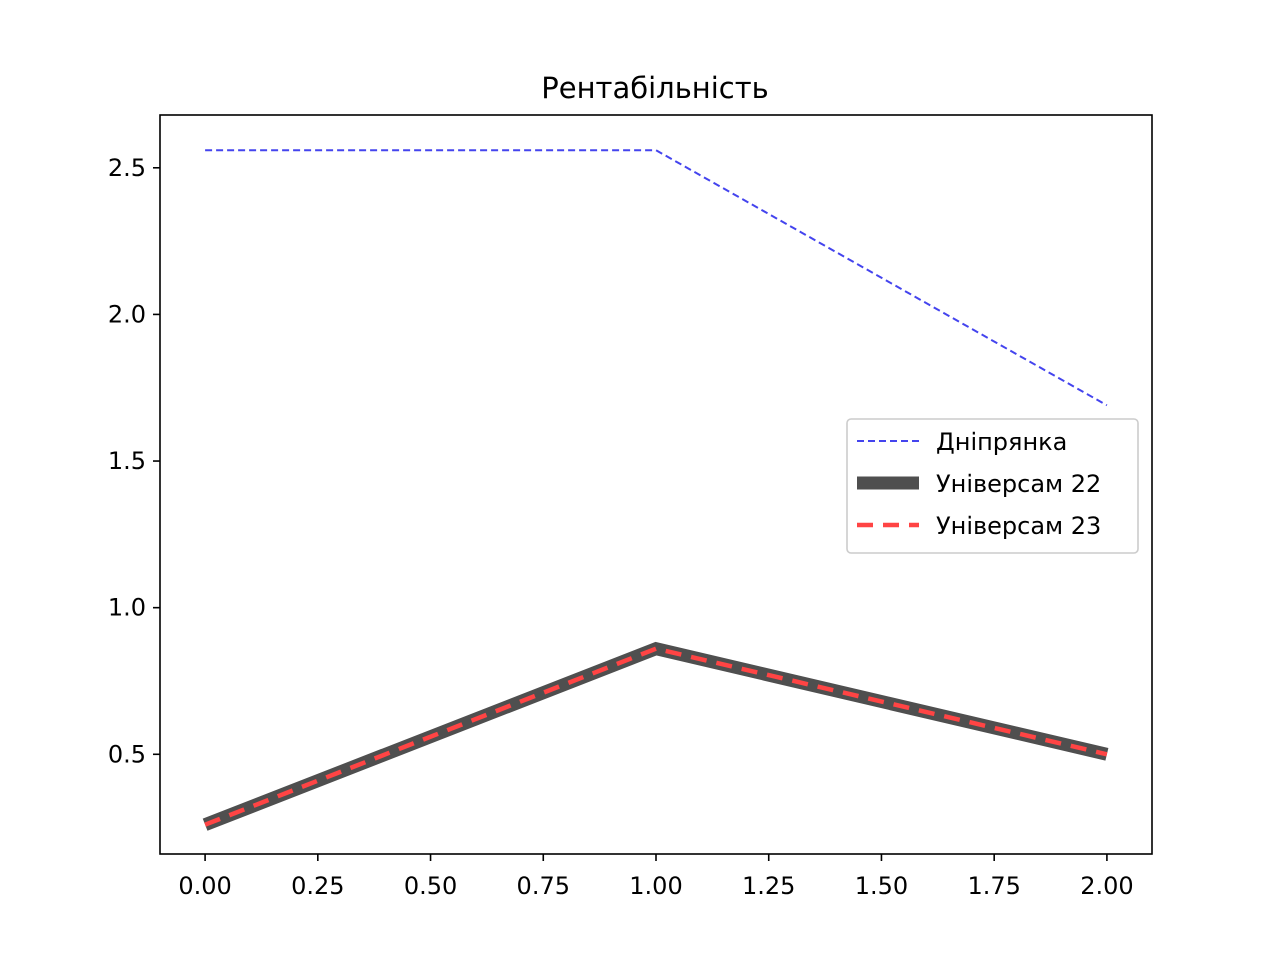 The width and height of the screenshot is (1280, 960). I want to click on y-axis-ticks: 0.5 1.0 1.5 2.0 2.5, so click(134, 461).